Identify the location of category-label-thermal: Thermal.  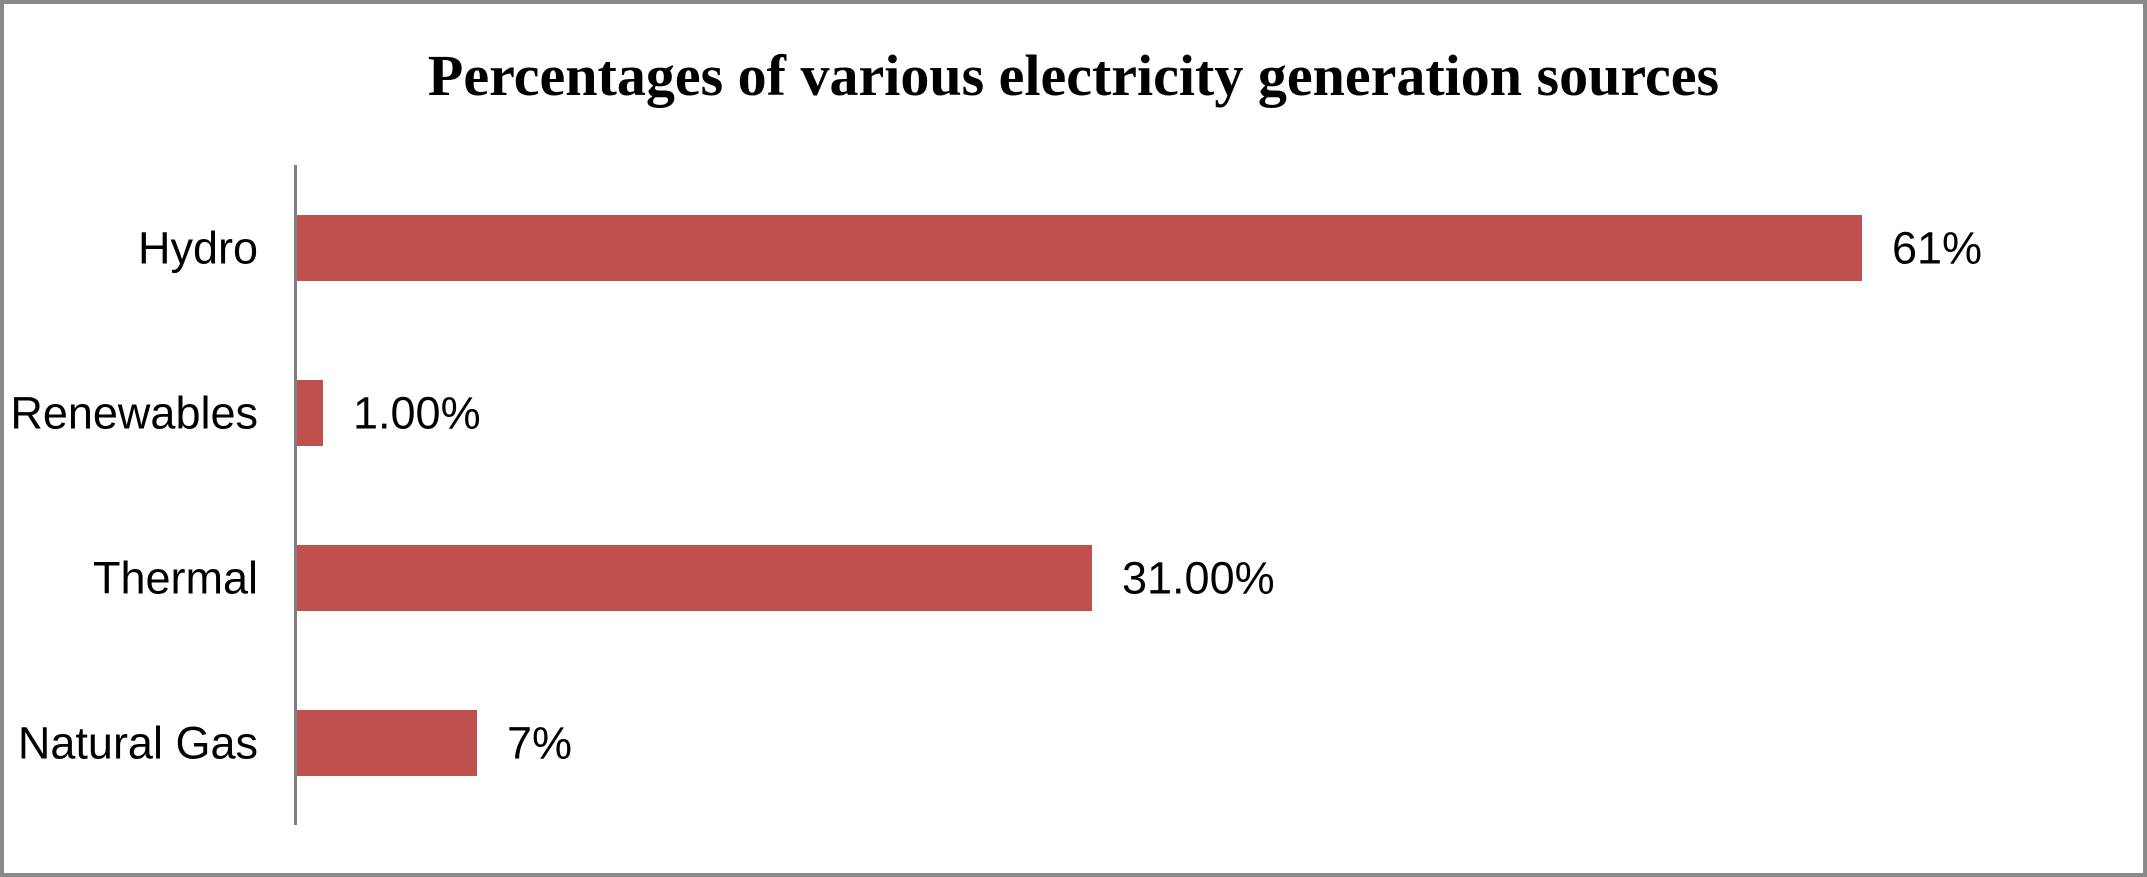
(175, 577).